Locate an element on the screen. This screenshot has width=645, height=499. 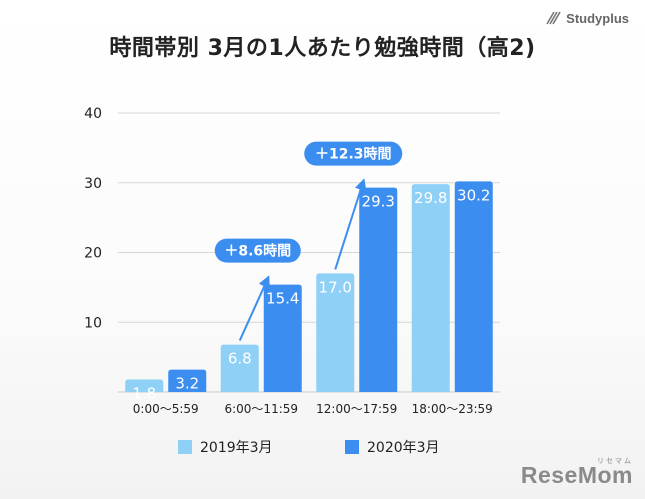
studyplus-logo-icon is located at coordinates (553, 18).